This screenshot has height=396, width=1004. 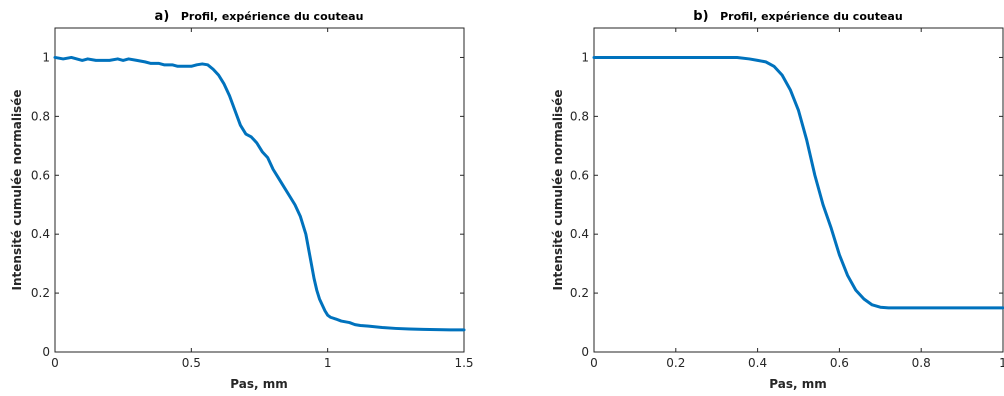 What do you see at coordinates (921, 363) in the screenshot?
I see `panel-b-x-tick-label: 0.8` at bounding box center [921, 363].